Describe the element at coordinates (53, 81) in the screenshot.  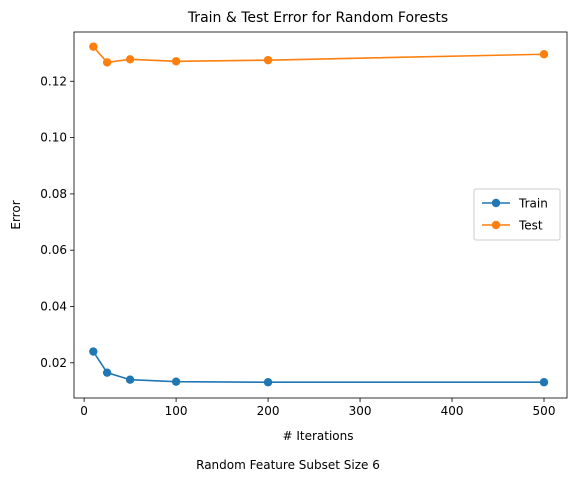
I see `y-tick-label: 0.12` at that location.